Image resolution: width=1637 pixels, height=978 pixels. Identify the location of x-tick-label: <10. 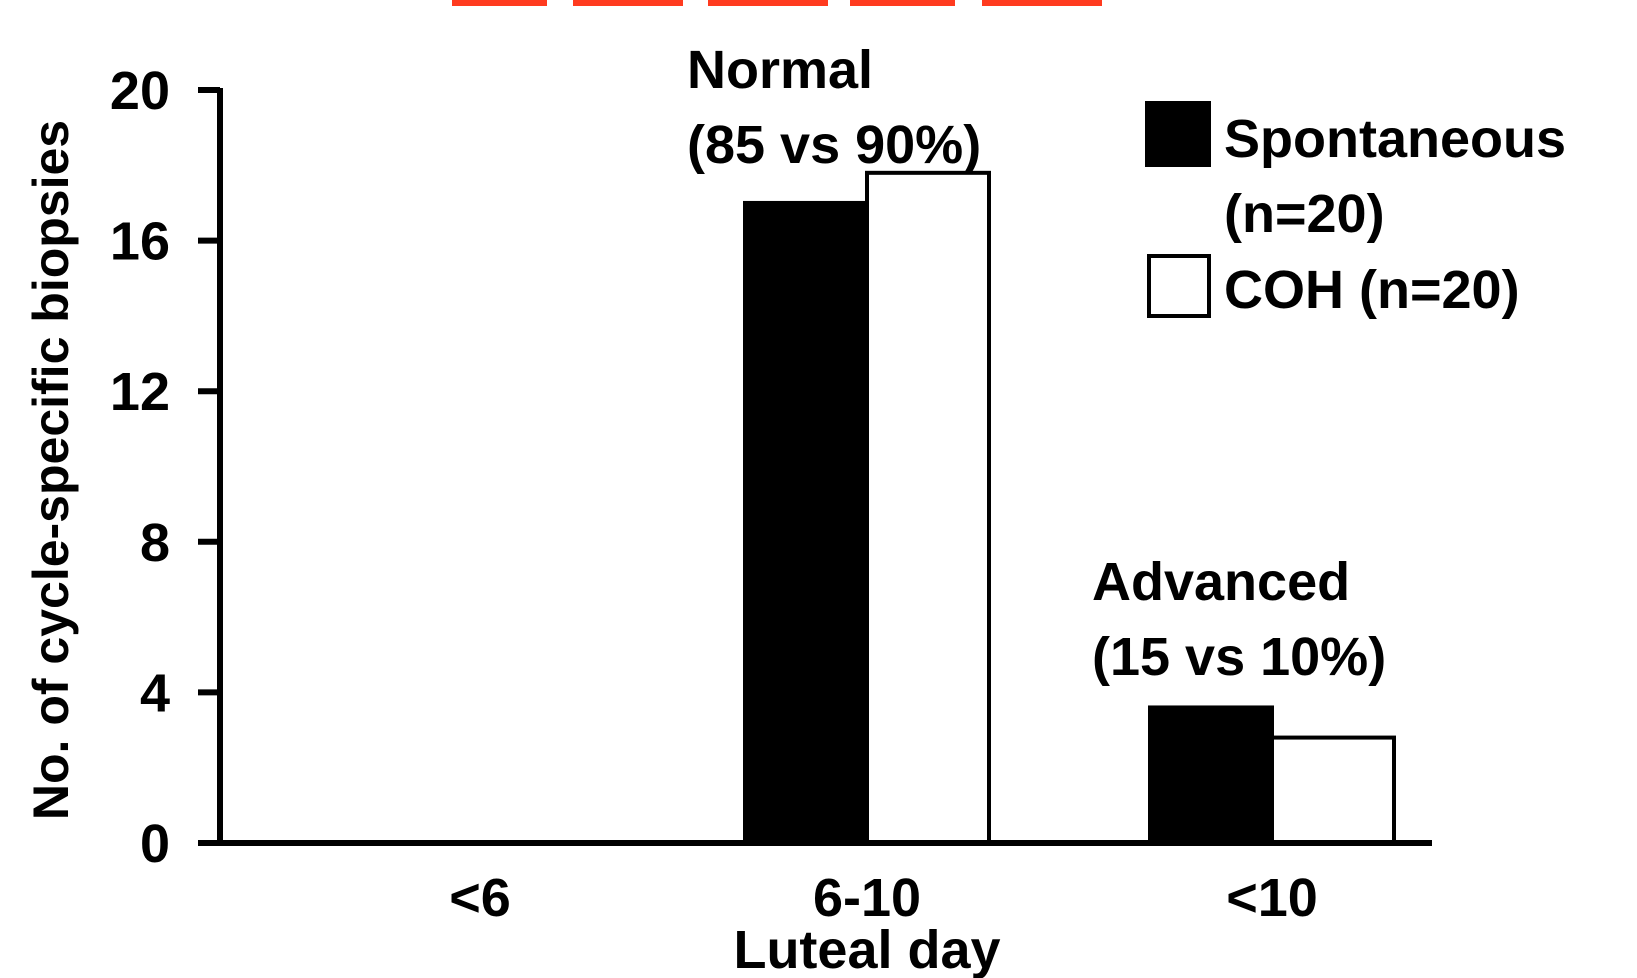
(1272, 898).